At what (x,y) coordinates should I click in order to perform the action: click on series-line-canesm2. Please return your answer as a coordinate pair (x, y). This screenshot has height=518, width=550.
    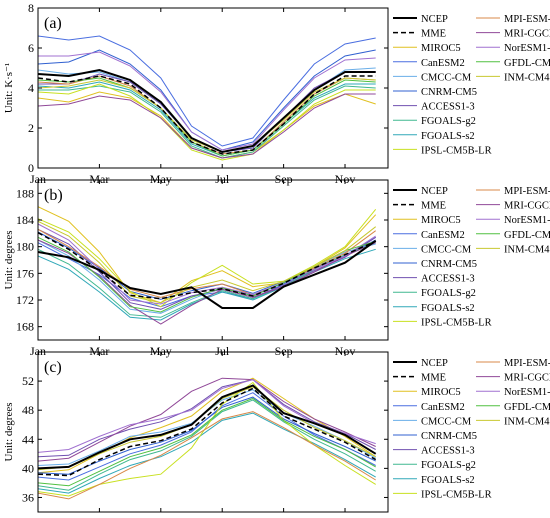
    Looking at the image, I should click on (207, 91).